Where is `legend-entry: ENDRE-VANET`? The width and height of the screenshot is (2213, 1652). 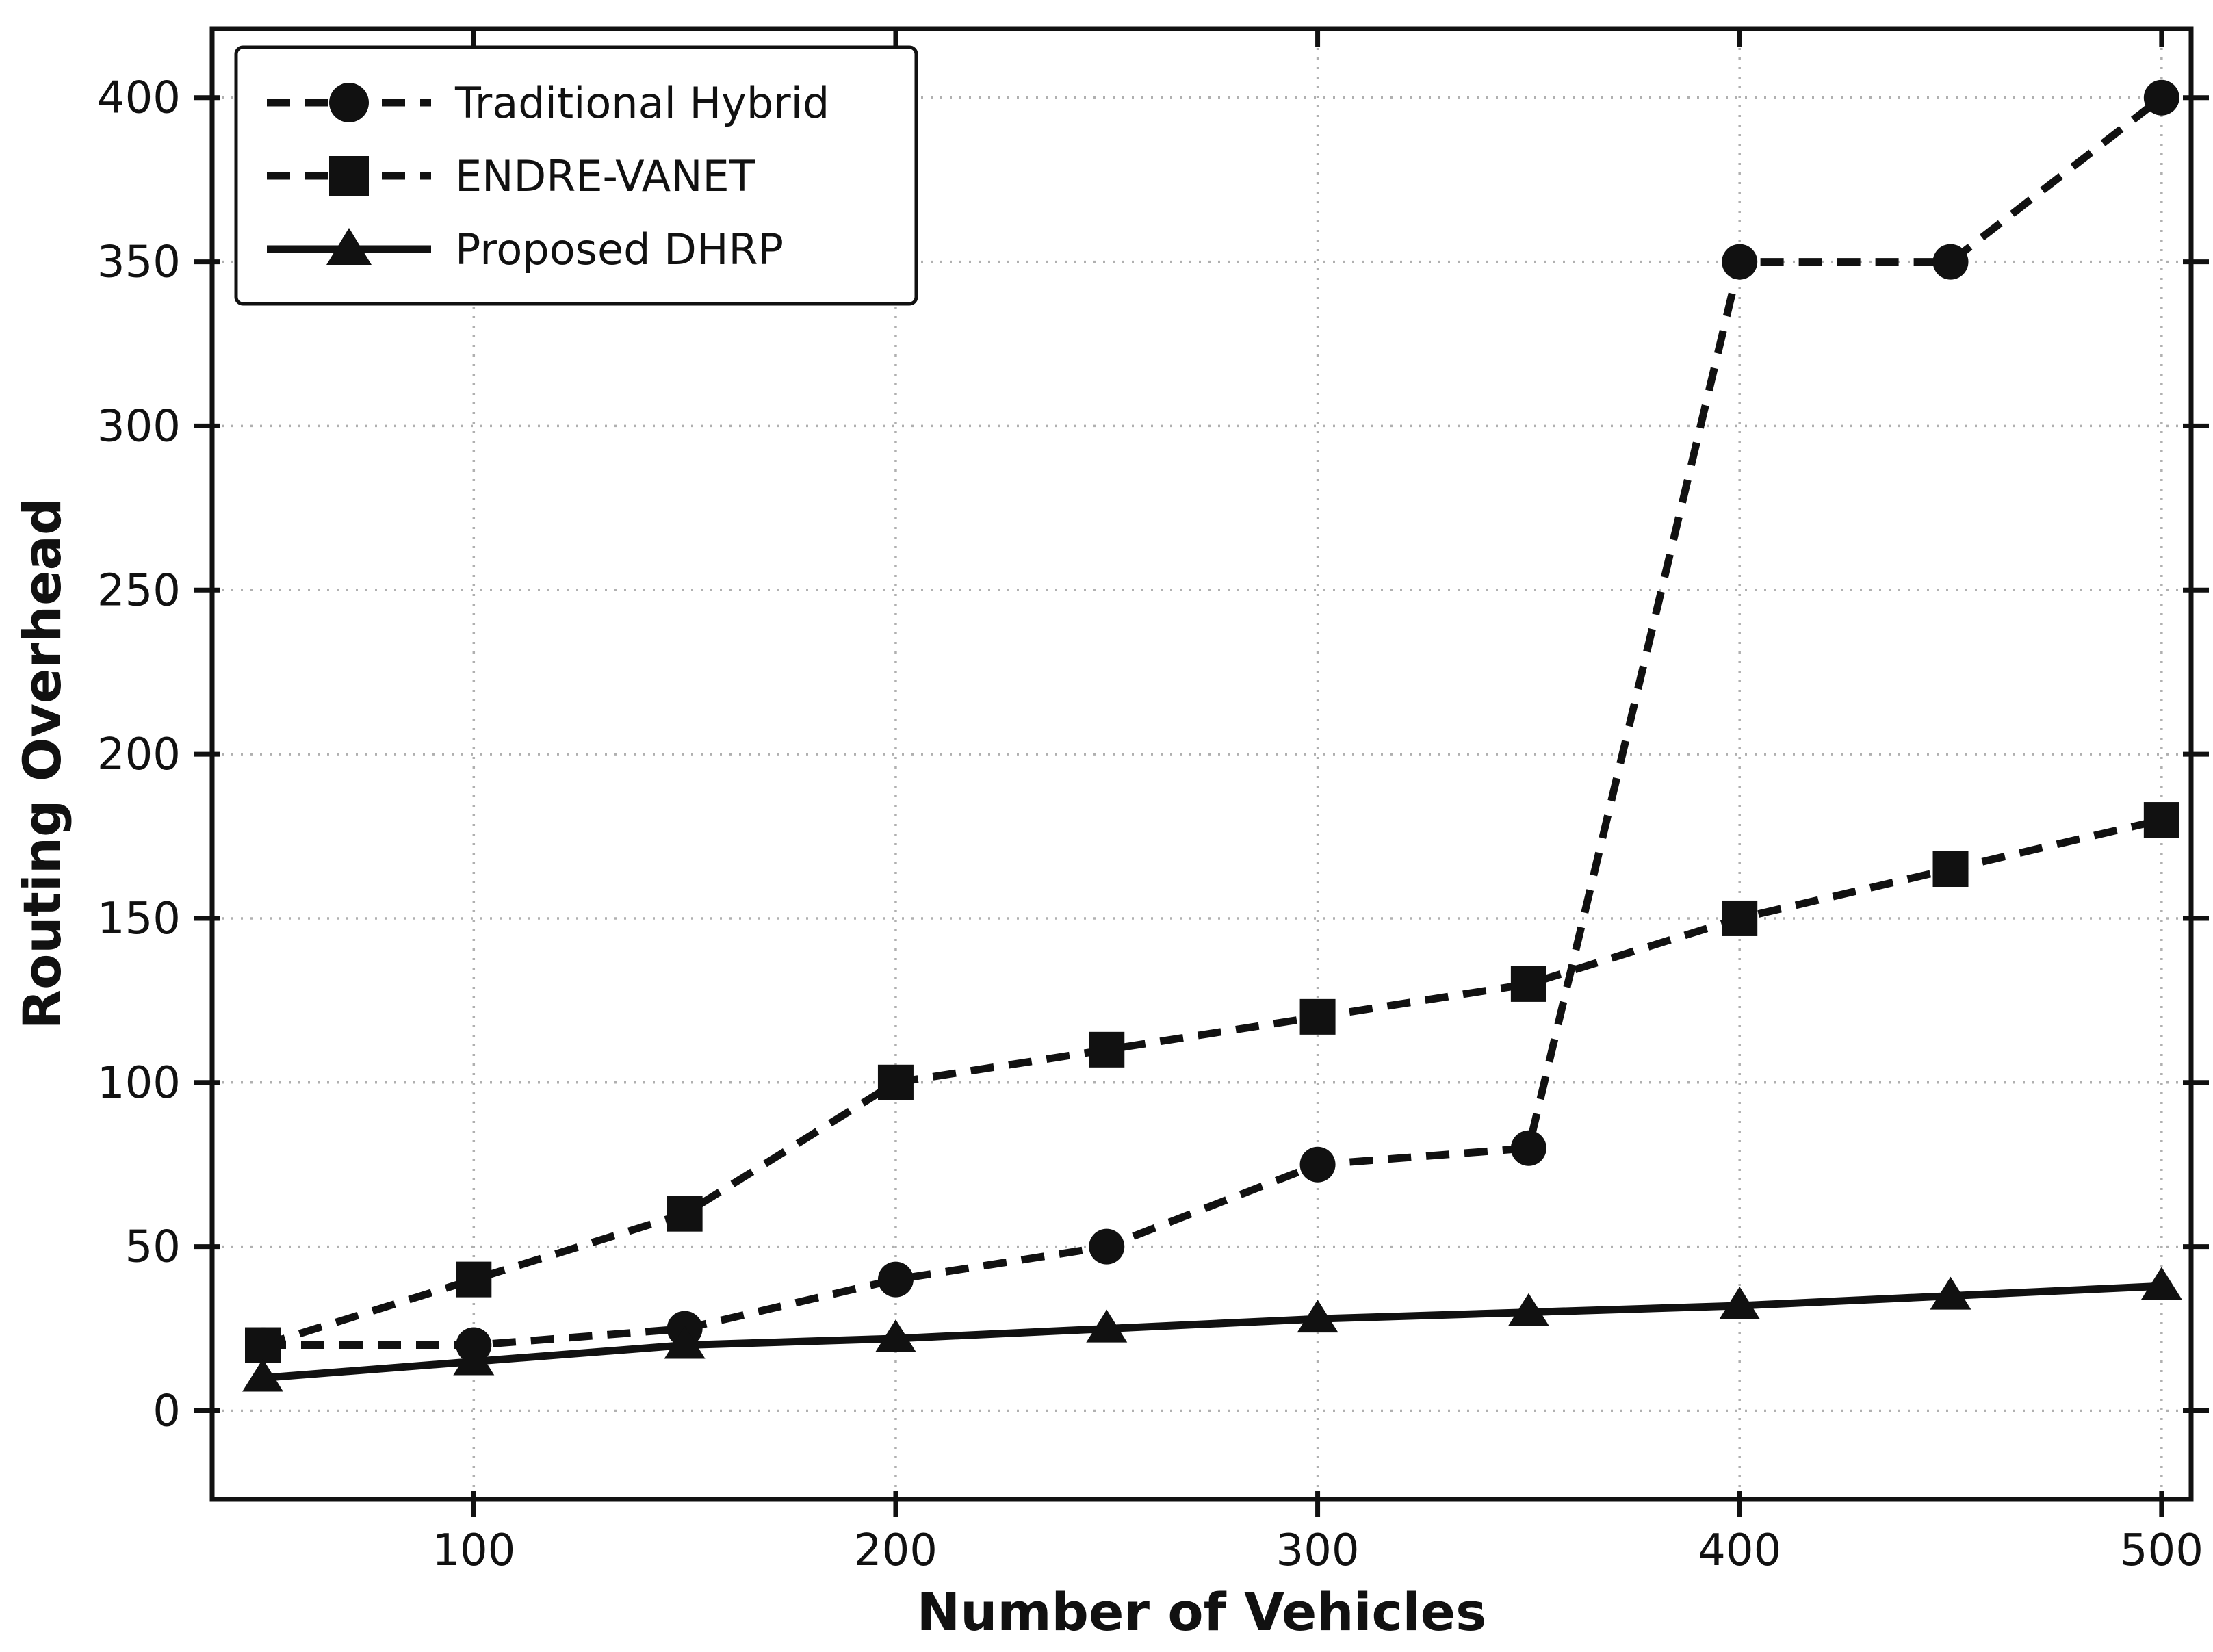 legend-entry: ENDRE-VANET is located at coordinates (512, 176).